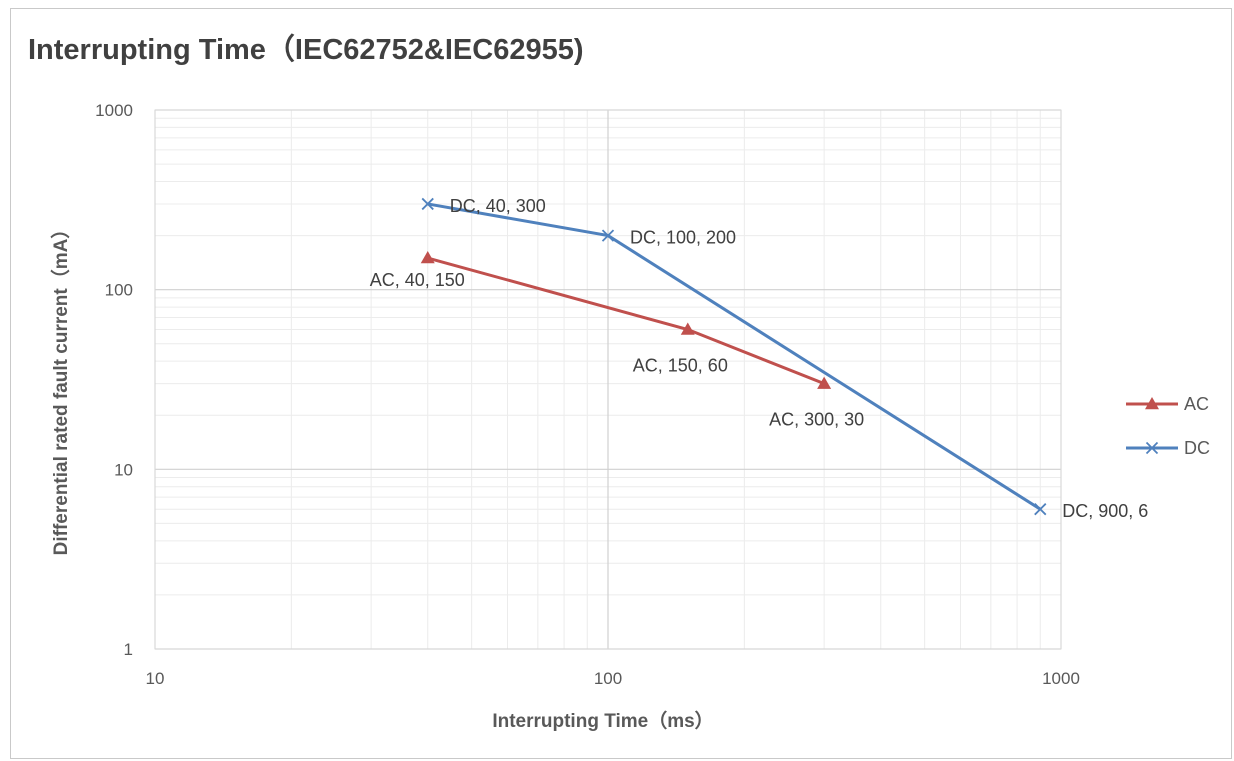 The width and height of the screenshot is (1234, 761). What do you see at coordinates (626, 321) in the screenshot?
I see `series-line-ac` at bounding box center [626, 321].